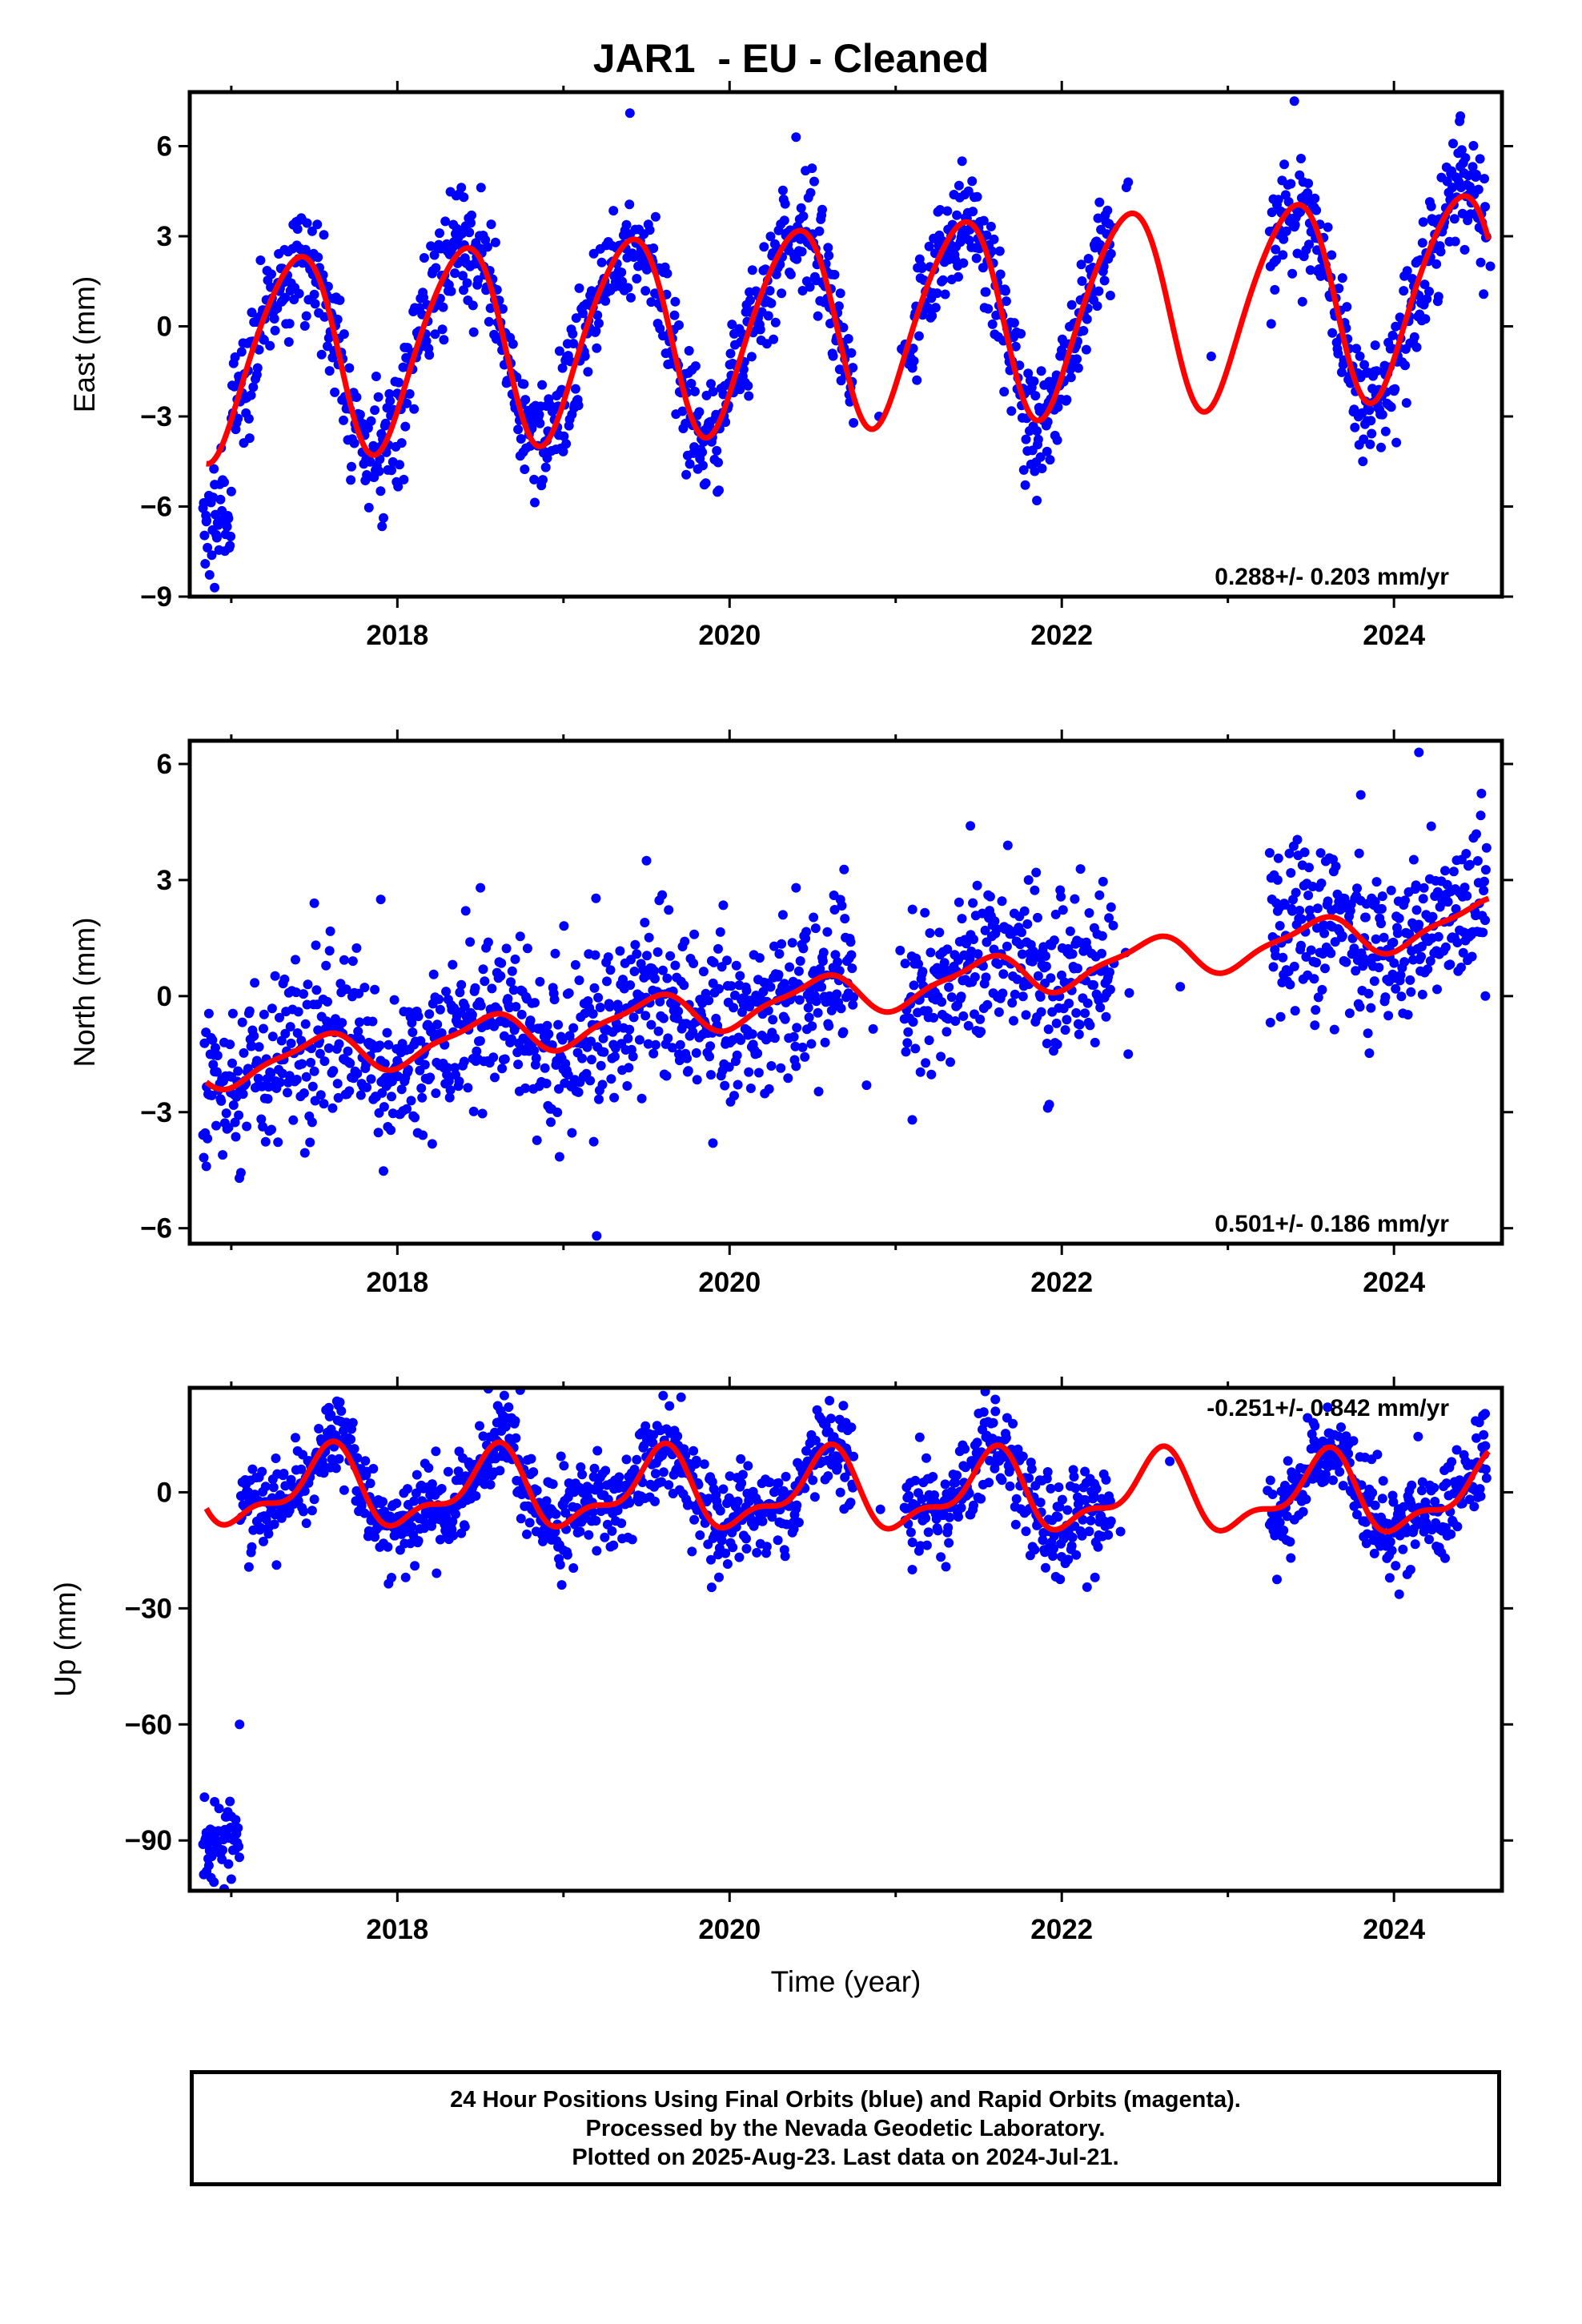 The image size is (1582, 2324). I want to click on east-xtick-label: 2024, so click(1394, 635).